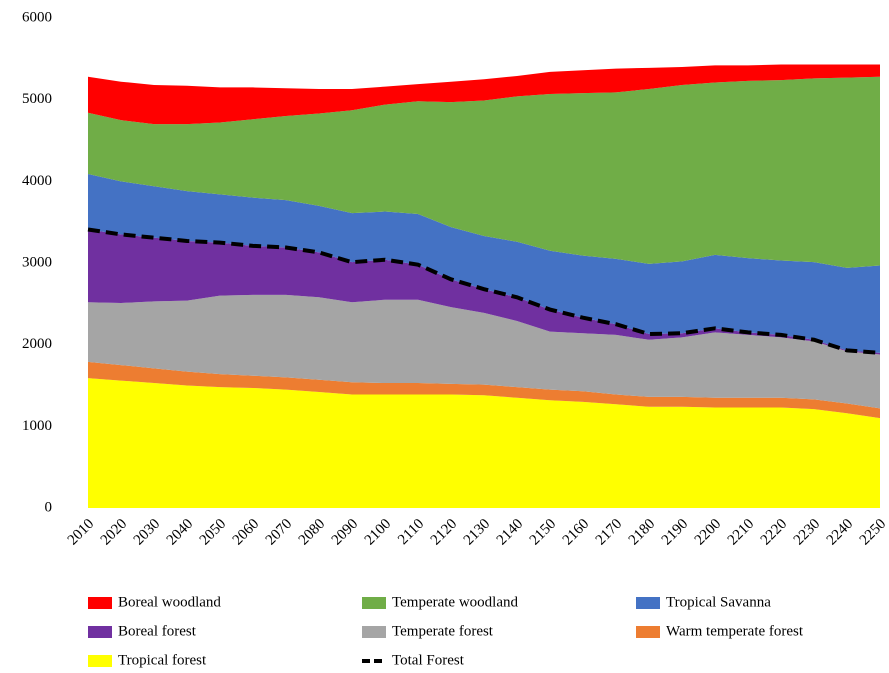 This screenshot has height=673, width=889. I want to click on x-tick-label: 2150, so click(543, 532).